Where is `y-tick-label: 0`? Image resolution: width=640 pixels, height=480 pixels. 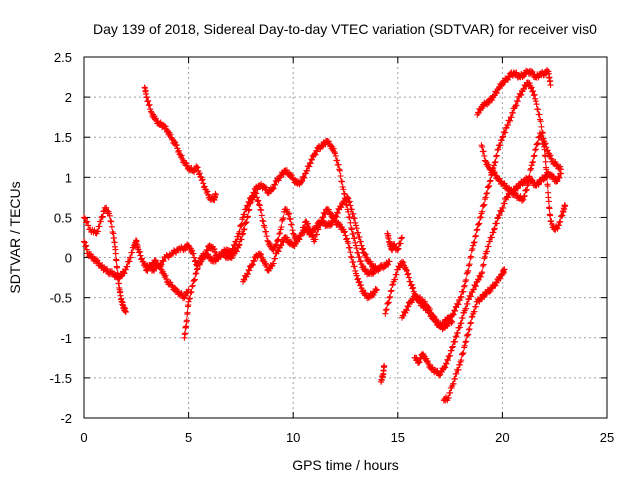
y-tick-label: 0 is located at coordinates (68, 258).